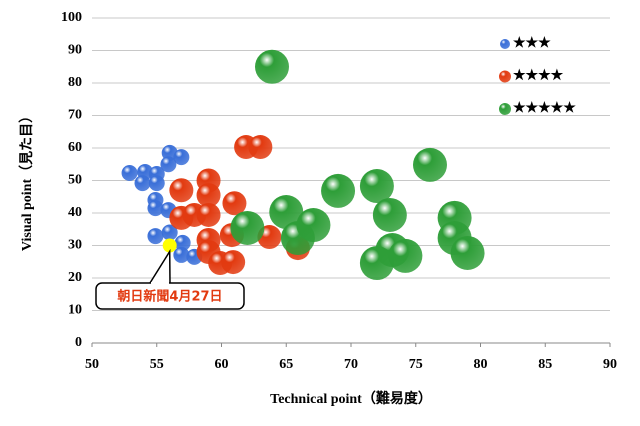 The image size is (640, 426). I want to click on highlight-point, so click(169, 245).